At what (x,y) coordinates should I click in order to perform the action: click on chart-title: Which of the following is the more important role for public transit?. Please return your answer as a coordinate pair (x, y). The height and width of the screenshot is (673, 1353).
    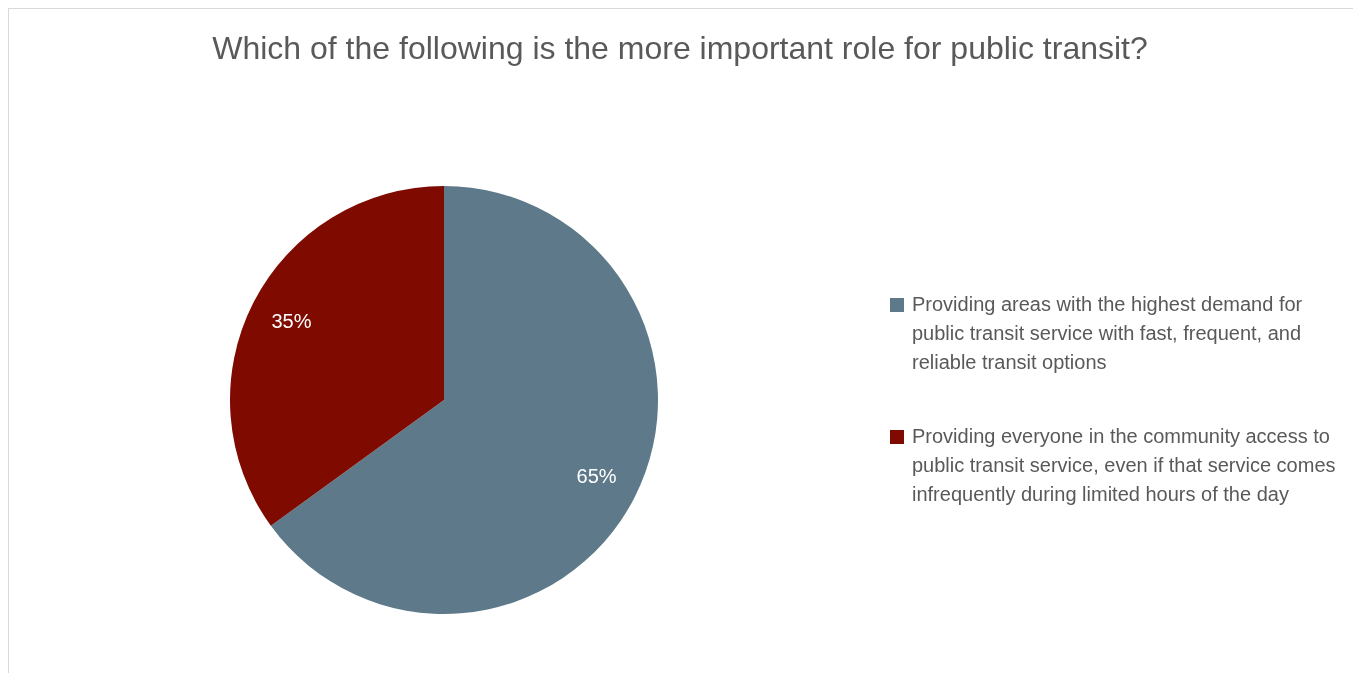
    Looking at the image, I should click on (680, 47).